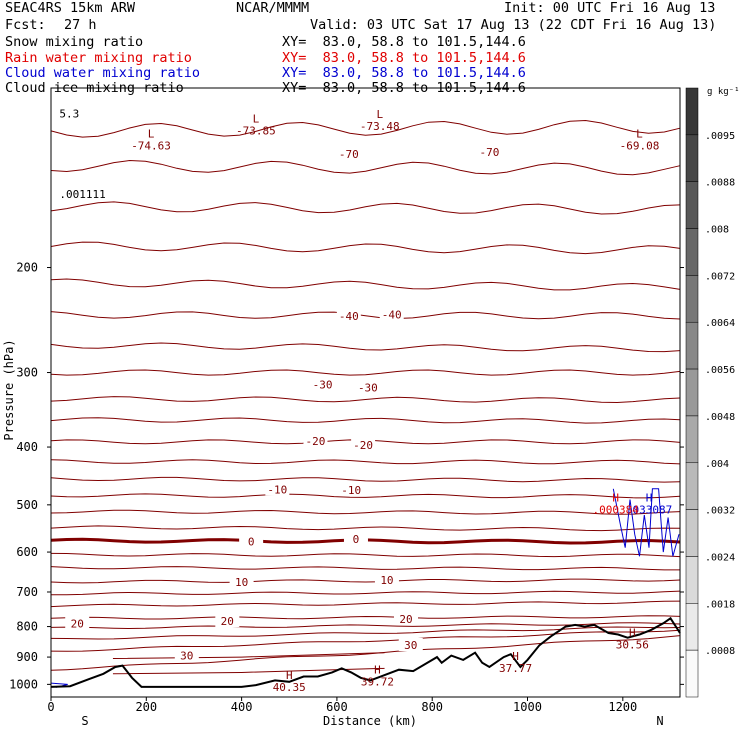 Image resolution: width=740 pixels, height=740 pixels. Describe the element at coordinates (27, 552) in the screenshot. I see `y-tick-label: 600` at that location.